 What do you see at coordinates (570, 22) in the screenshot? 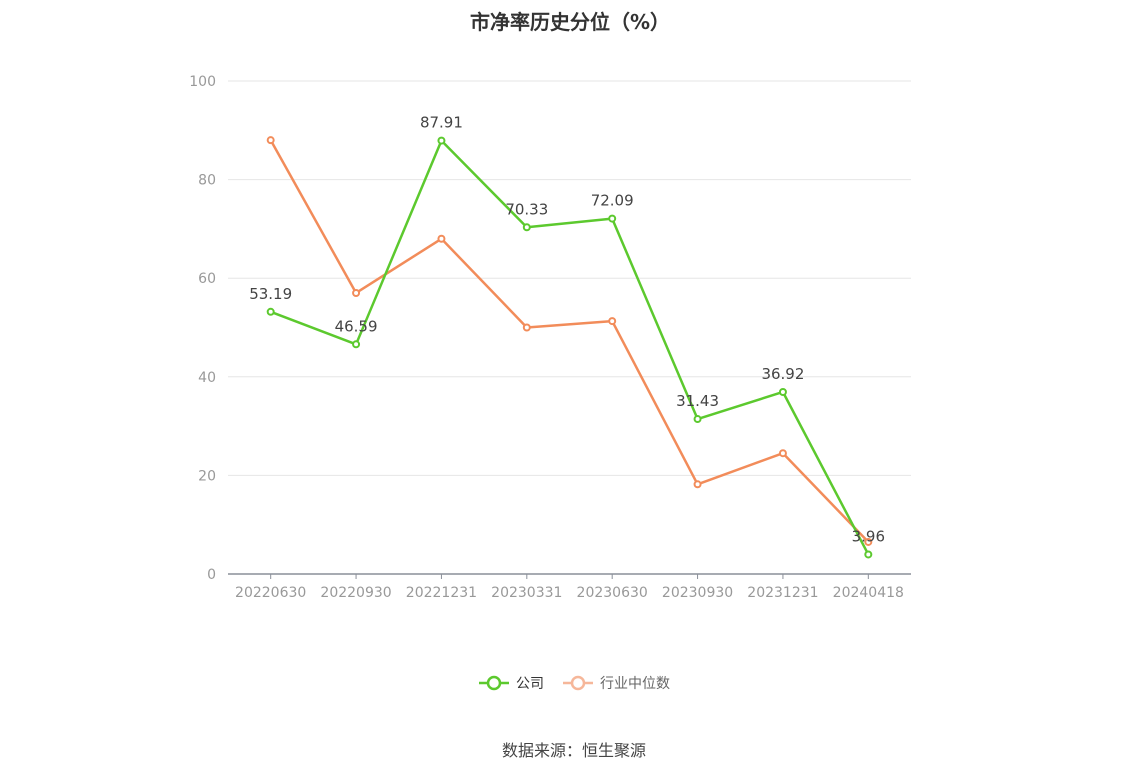
I see `chart-title: 市净率历史分位（%）` at bounding box center [570, 22].